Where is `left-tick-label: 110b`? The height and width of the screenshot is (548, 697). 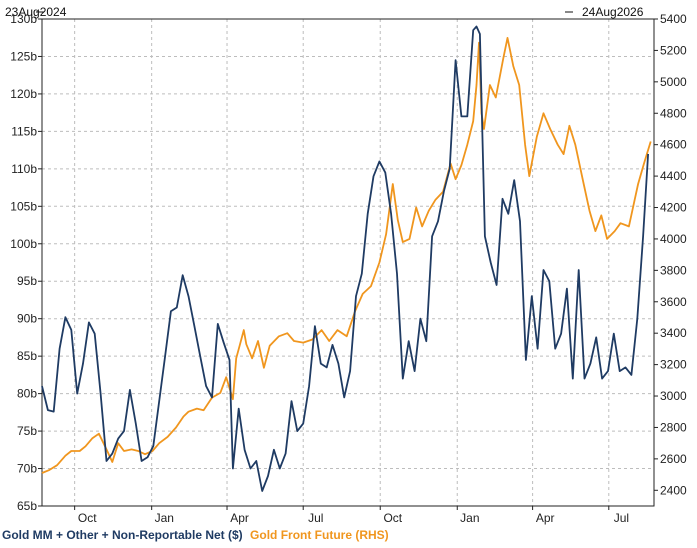
left-tick-label: 110b is located at coordinates (24, 169).